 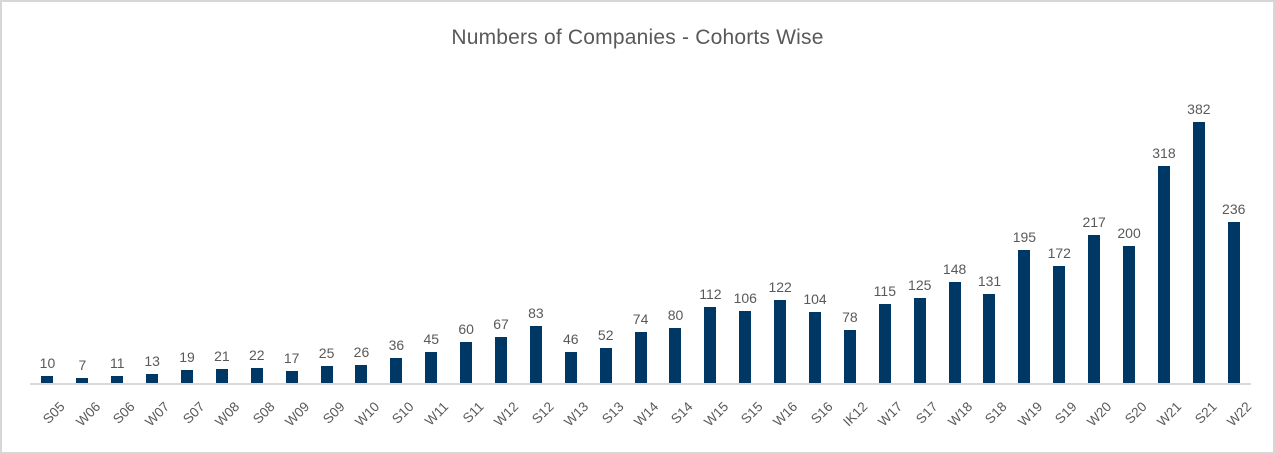 I want to click on bar-slot: 60, so click(x=466, y=352).